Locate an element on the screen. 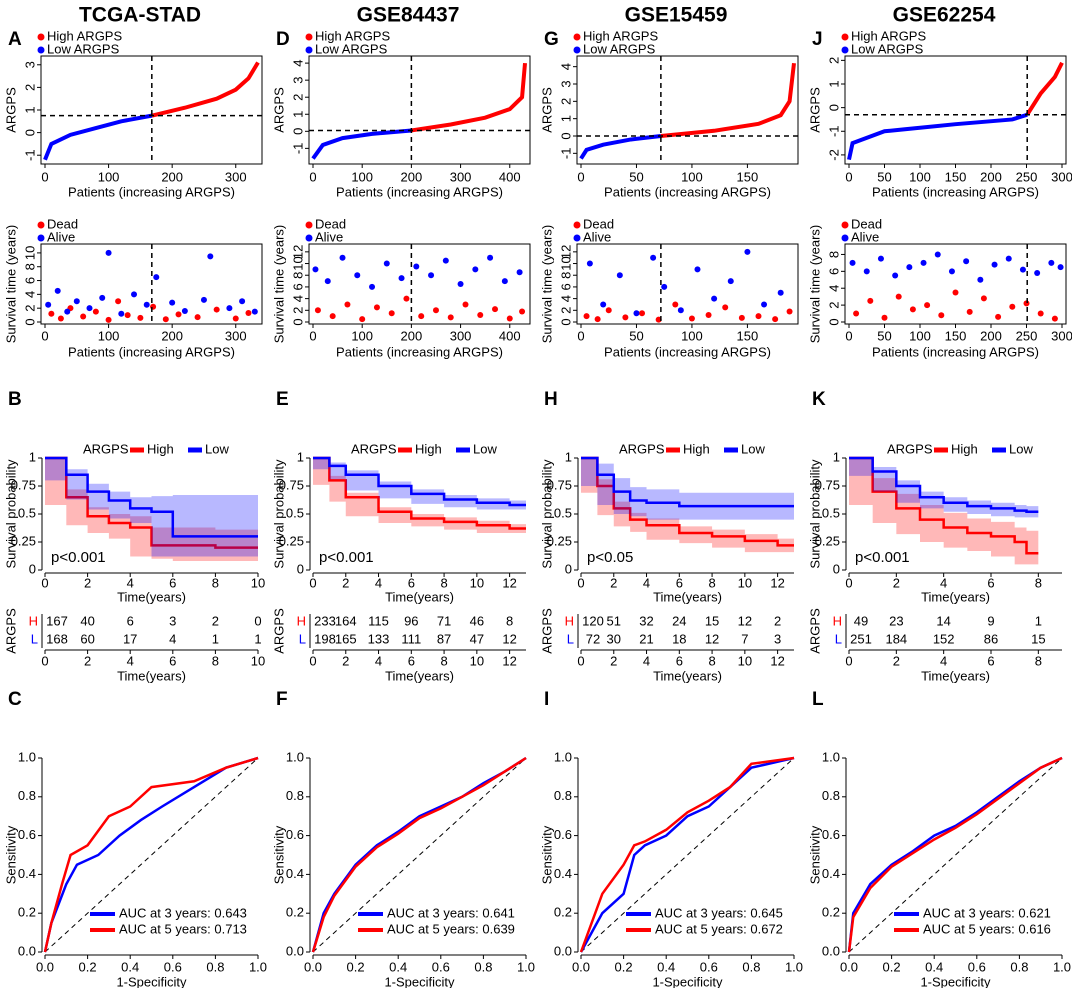 The image size is (1072, 988). legend-label: High is located at coordinates (428, 448).